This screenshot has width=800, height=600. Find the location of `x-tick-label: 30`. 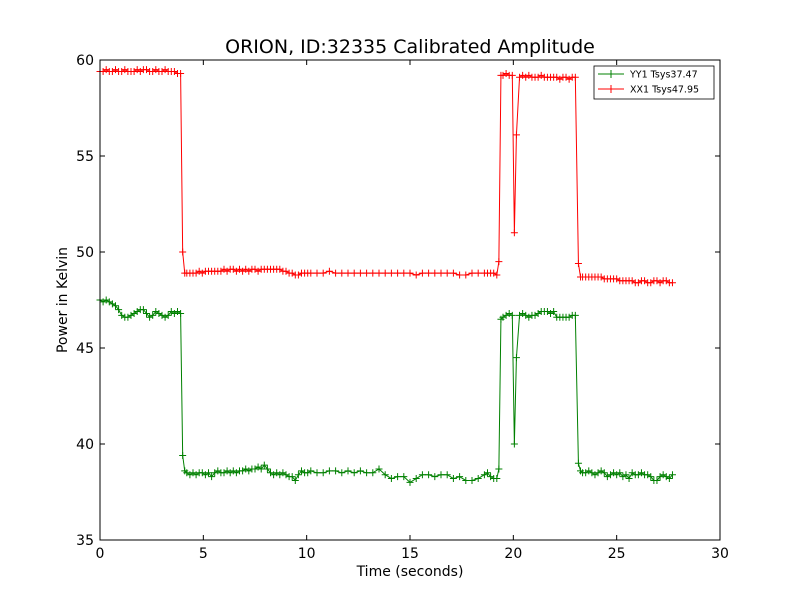

x-tick-label: 30 is located at coordinates (720, 554).